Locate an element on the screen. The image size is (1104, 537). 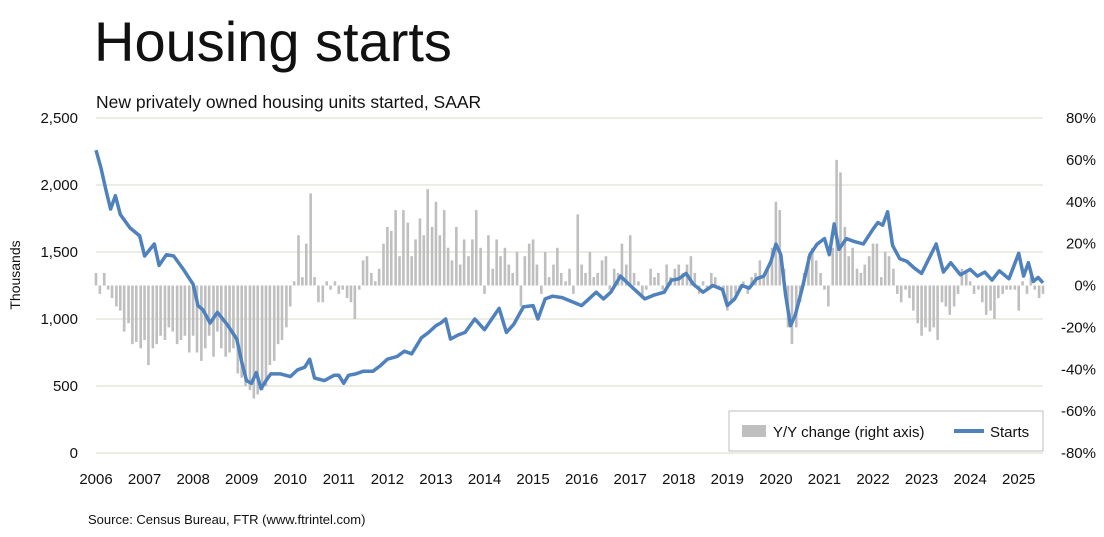
x-tick-label: 2019 is located at coordinates (727, 479).